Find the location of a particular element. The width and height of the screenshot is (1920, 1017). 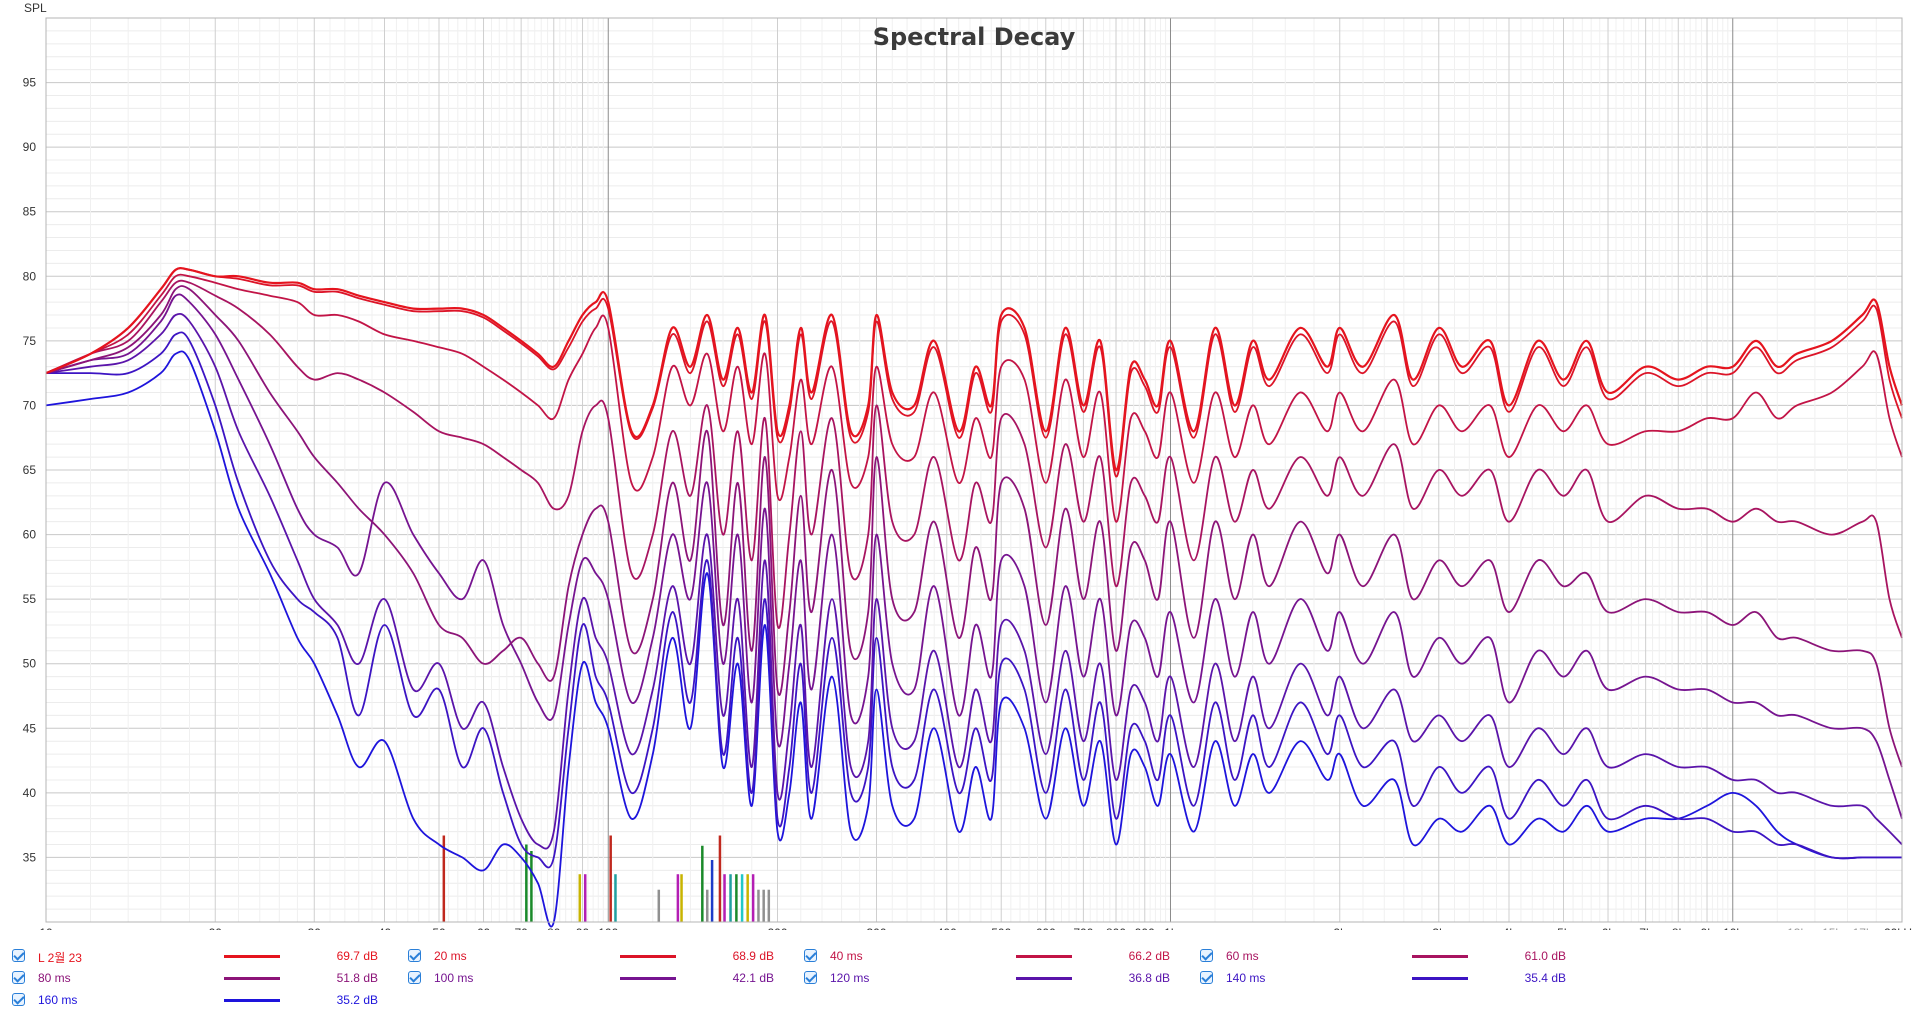

x-tick-label: 800 is located at coordinates (1116, 928).